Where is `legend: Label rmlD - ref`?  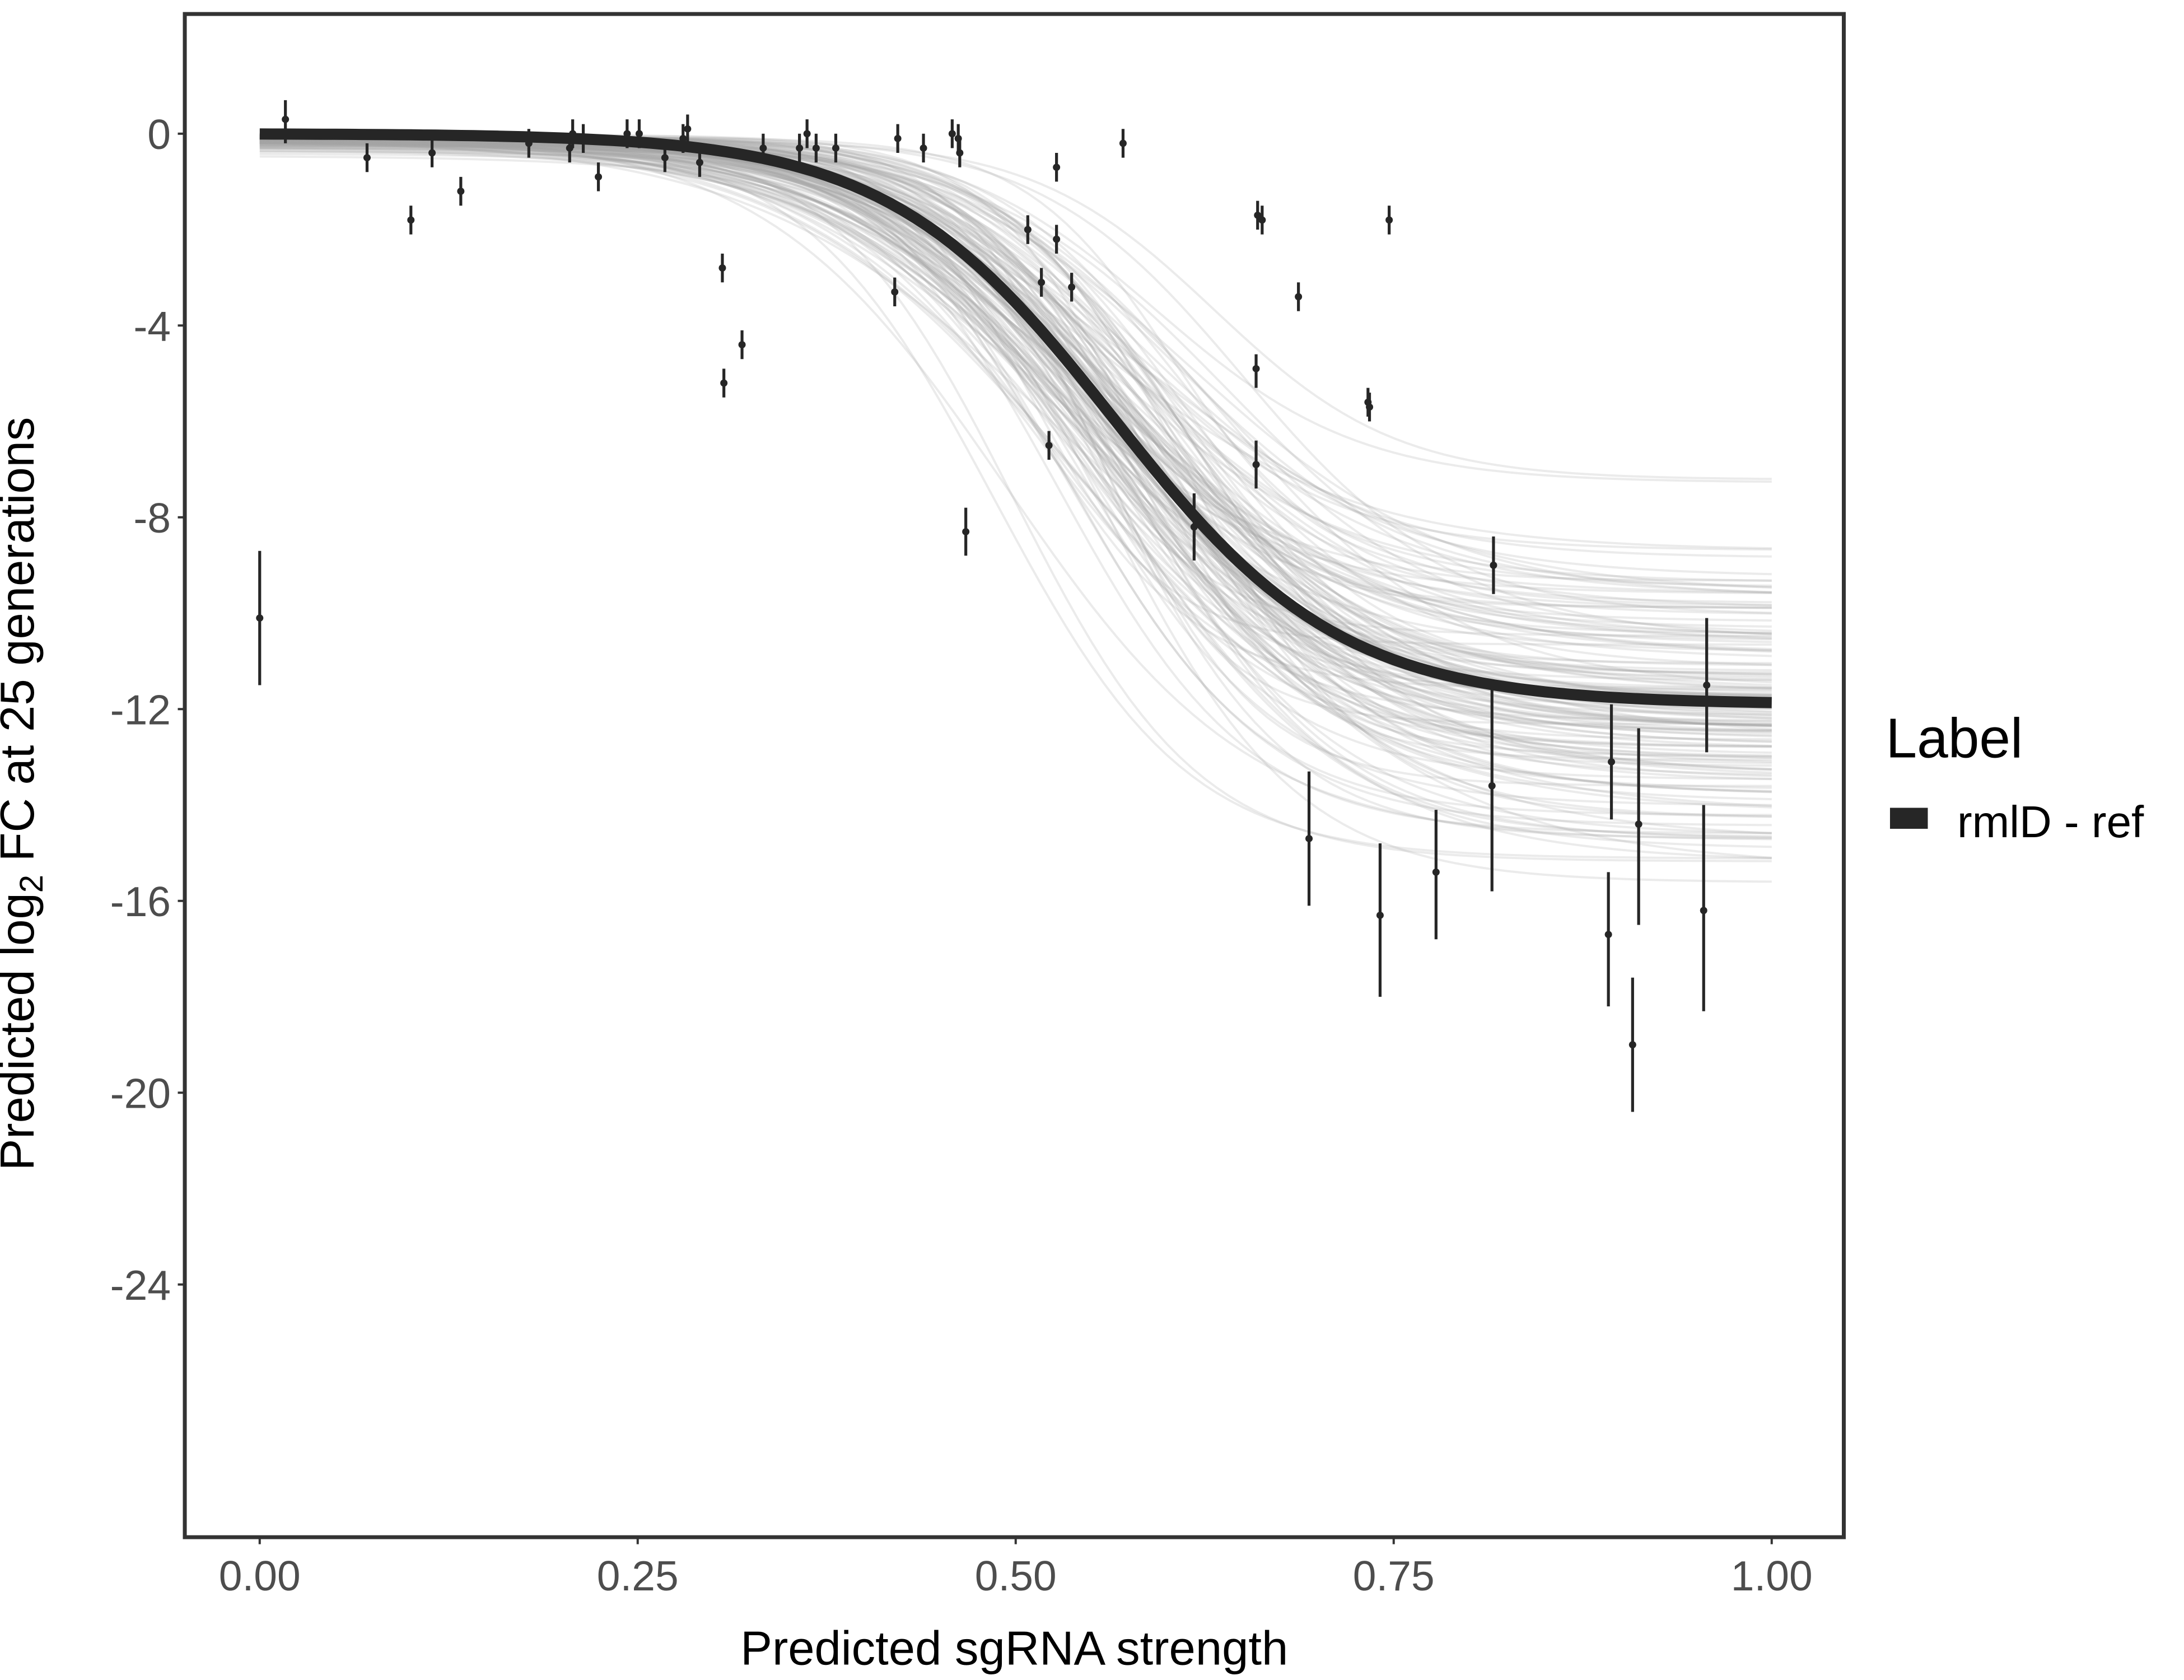 legend: Label rmlD - ref is located at coordinates (2016, 777).